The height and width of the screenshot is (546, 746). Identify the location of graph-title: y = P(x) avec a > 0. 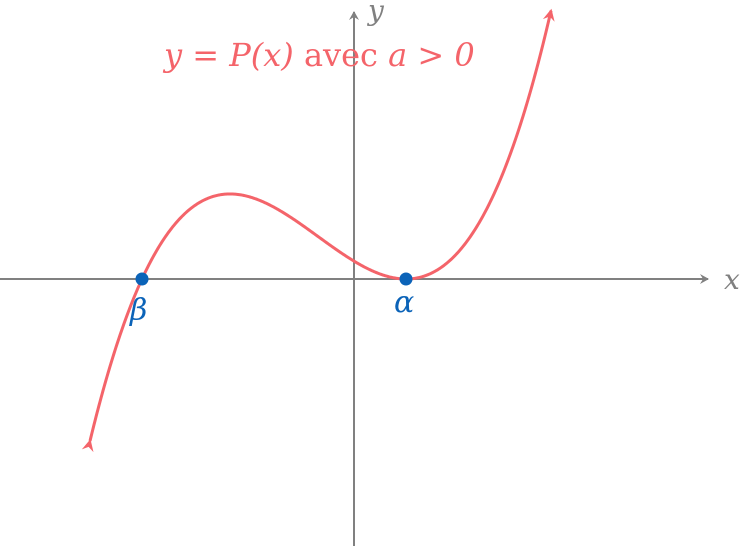
(318, 55).